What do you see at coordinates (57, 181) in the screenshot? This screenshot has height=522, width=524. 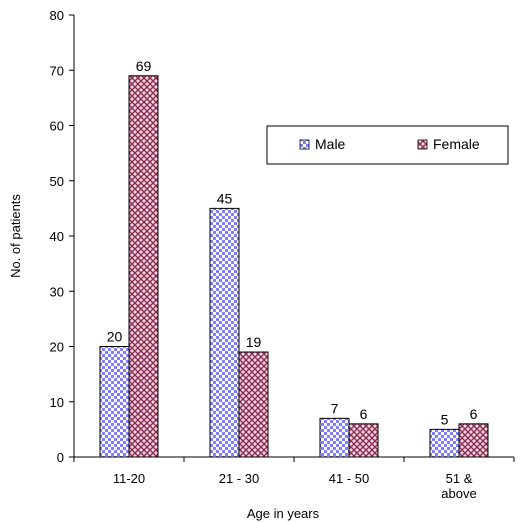 I see `y-tick-label: 50` at bounding box center [57, 181].